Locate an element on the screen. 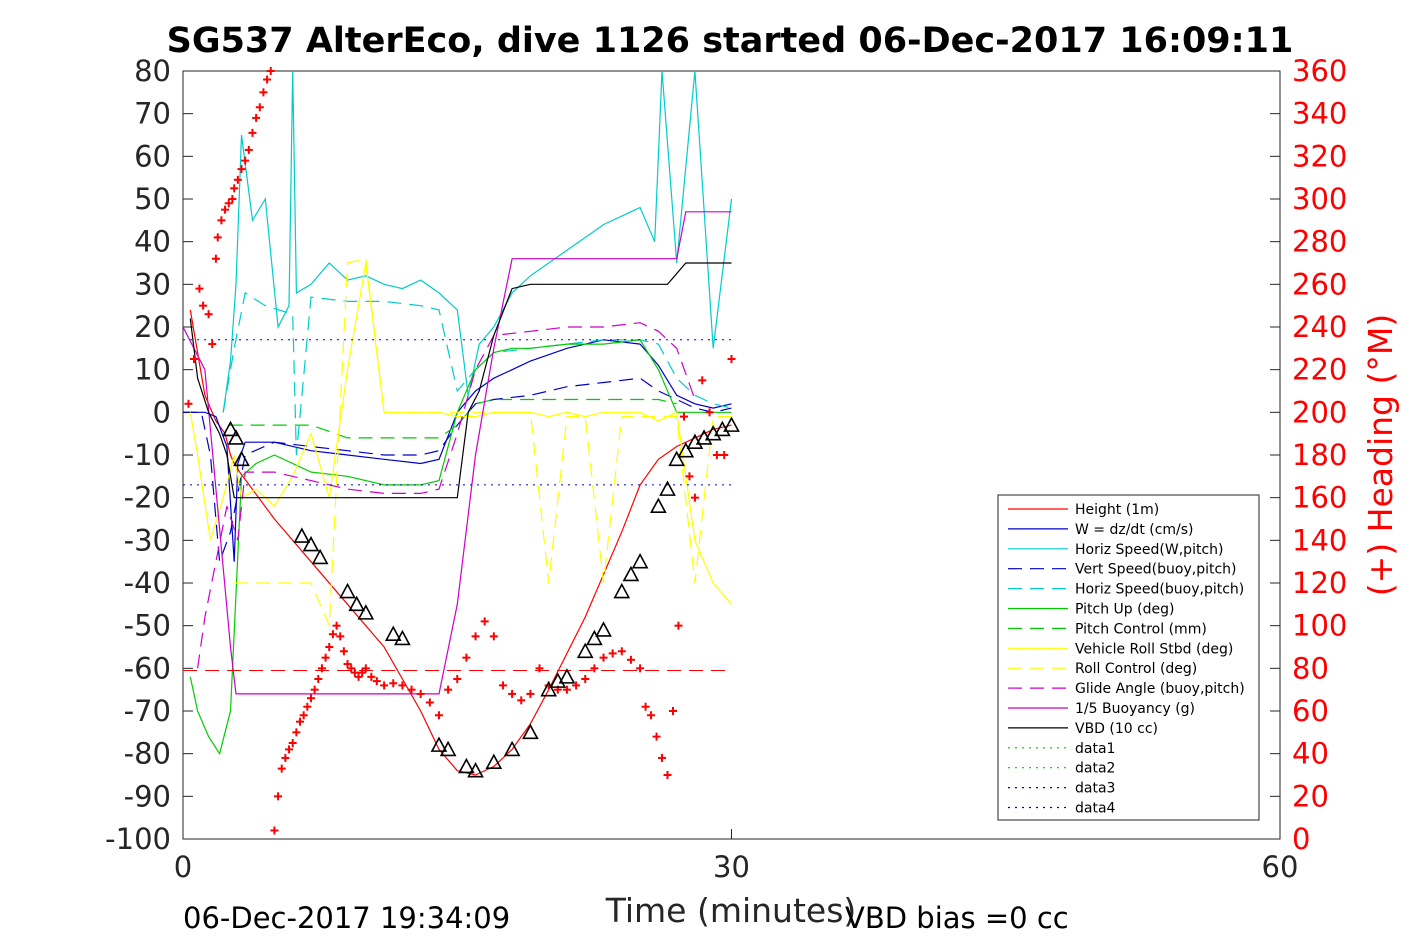 This screenshot has width=1417, height=945. right-tick-label: 320 is located at coordinates (1319, 156).